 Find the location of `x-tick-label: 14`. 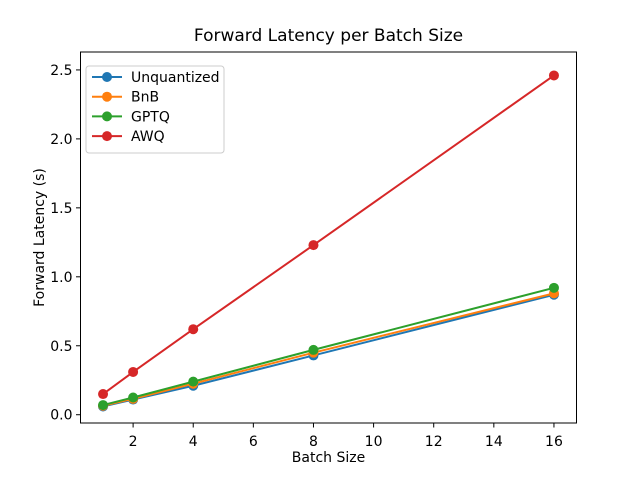

x-tick-label: 14 is located at coordinates (494, 442).